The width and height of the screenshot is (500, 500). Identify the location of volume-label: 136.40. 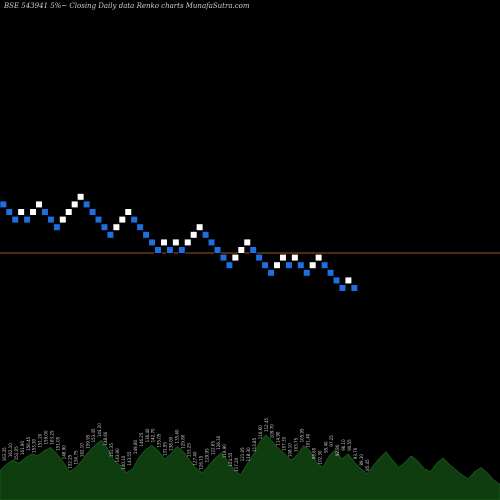
(147, 435).